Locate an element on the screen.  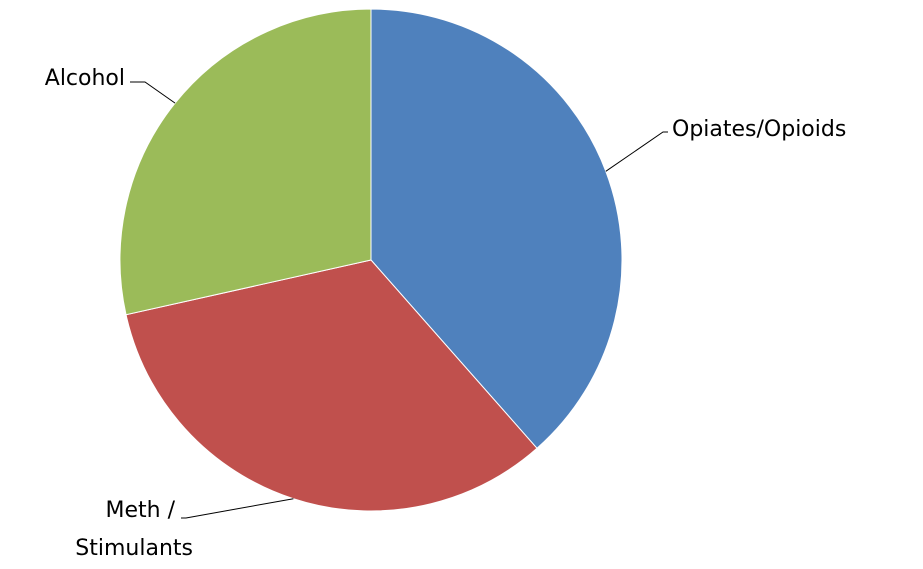
leader-line-alcohol is located at coordinates (153, 92).